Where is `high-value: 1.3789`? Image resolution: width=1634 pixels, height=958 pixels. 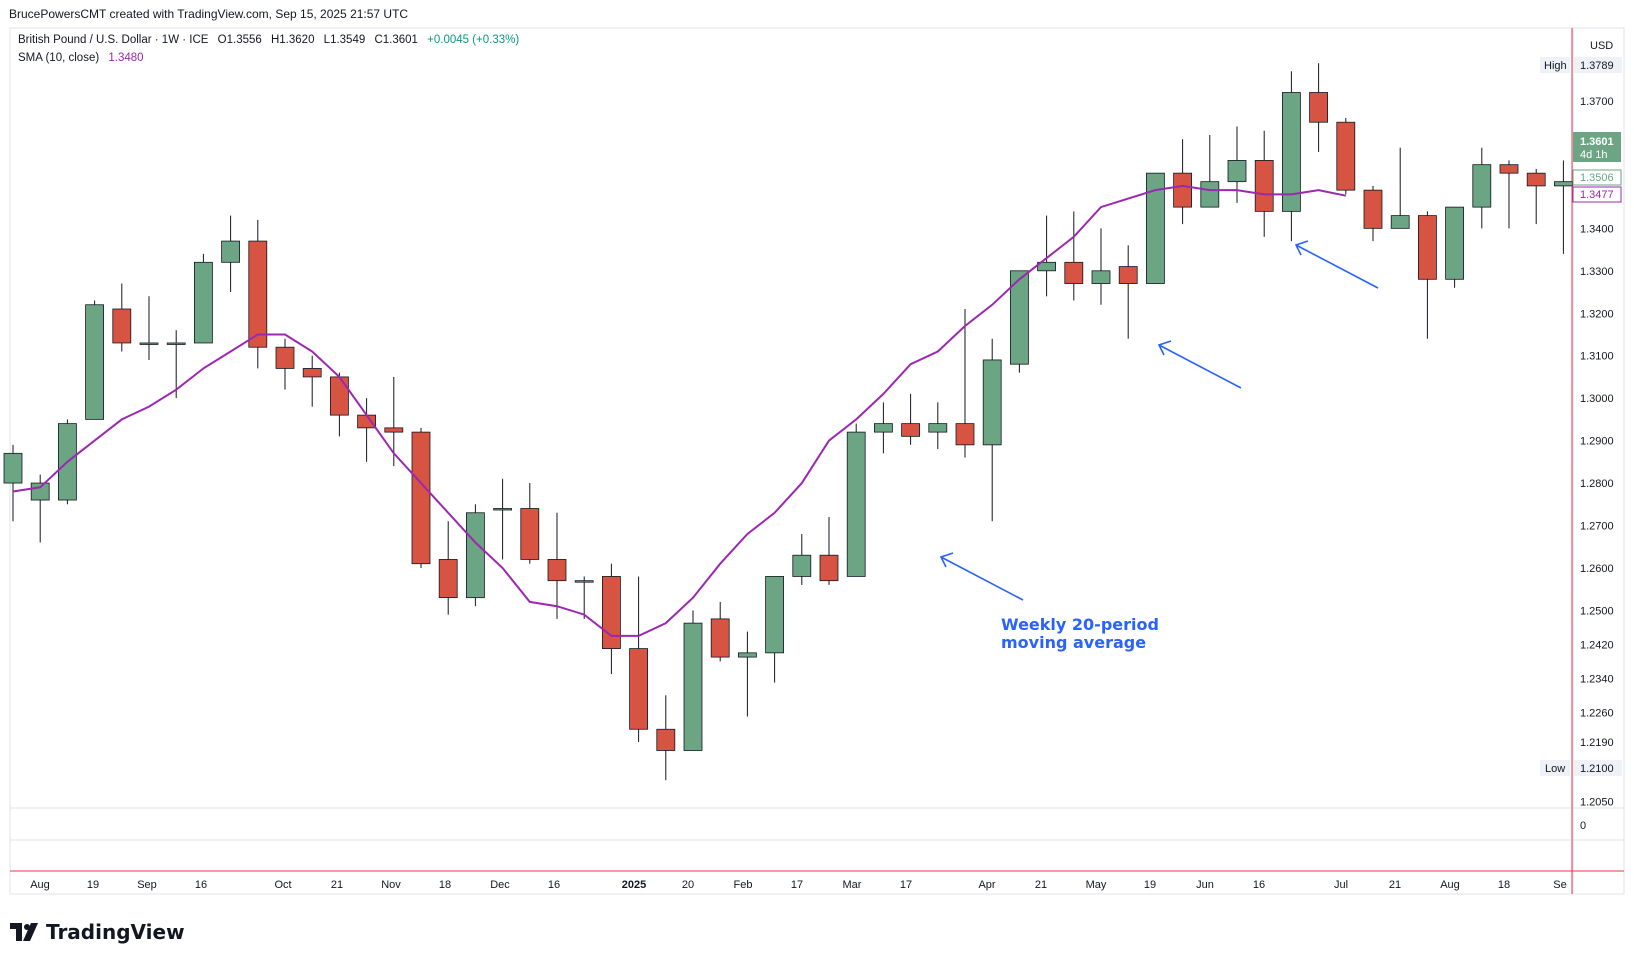
high-value: 1.3789 is located at coordinates (1597, 66).